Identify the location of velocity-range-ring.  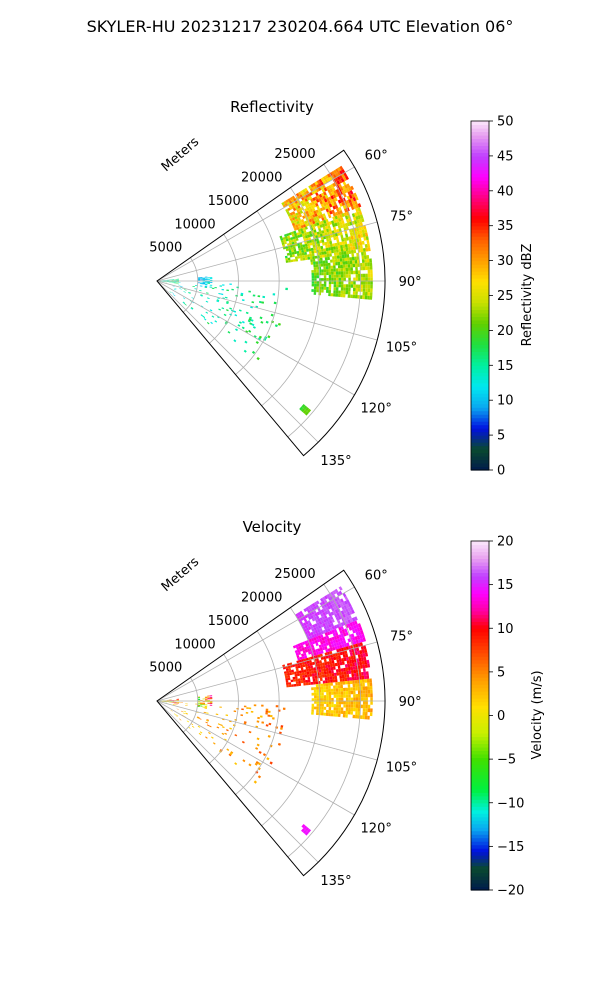
(257, 712).